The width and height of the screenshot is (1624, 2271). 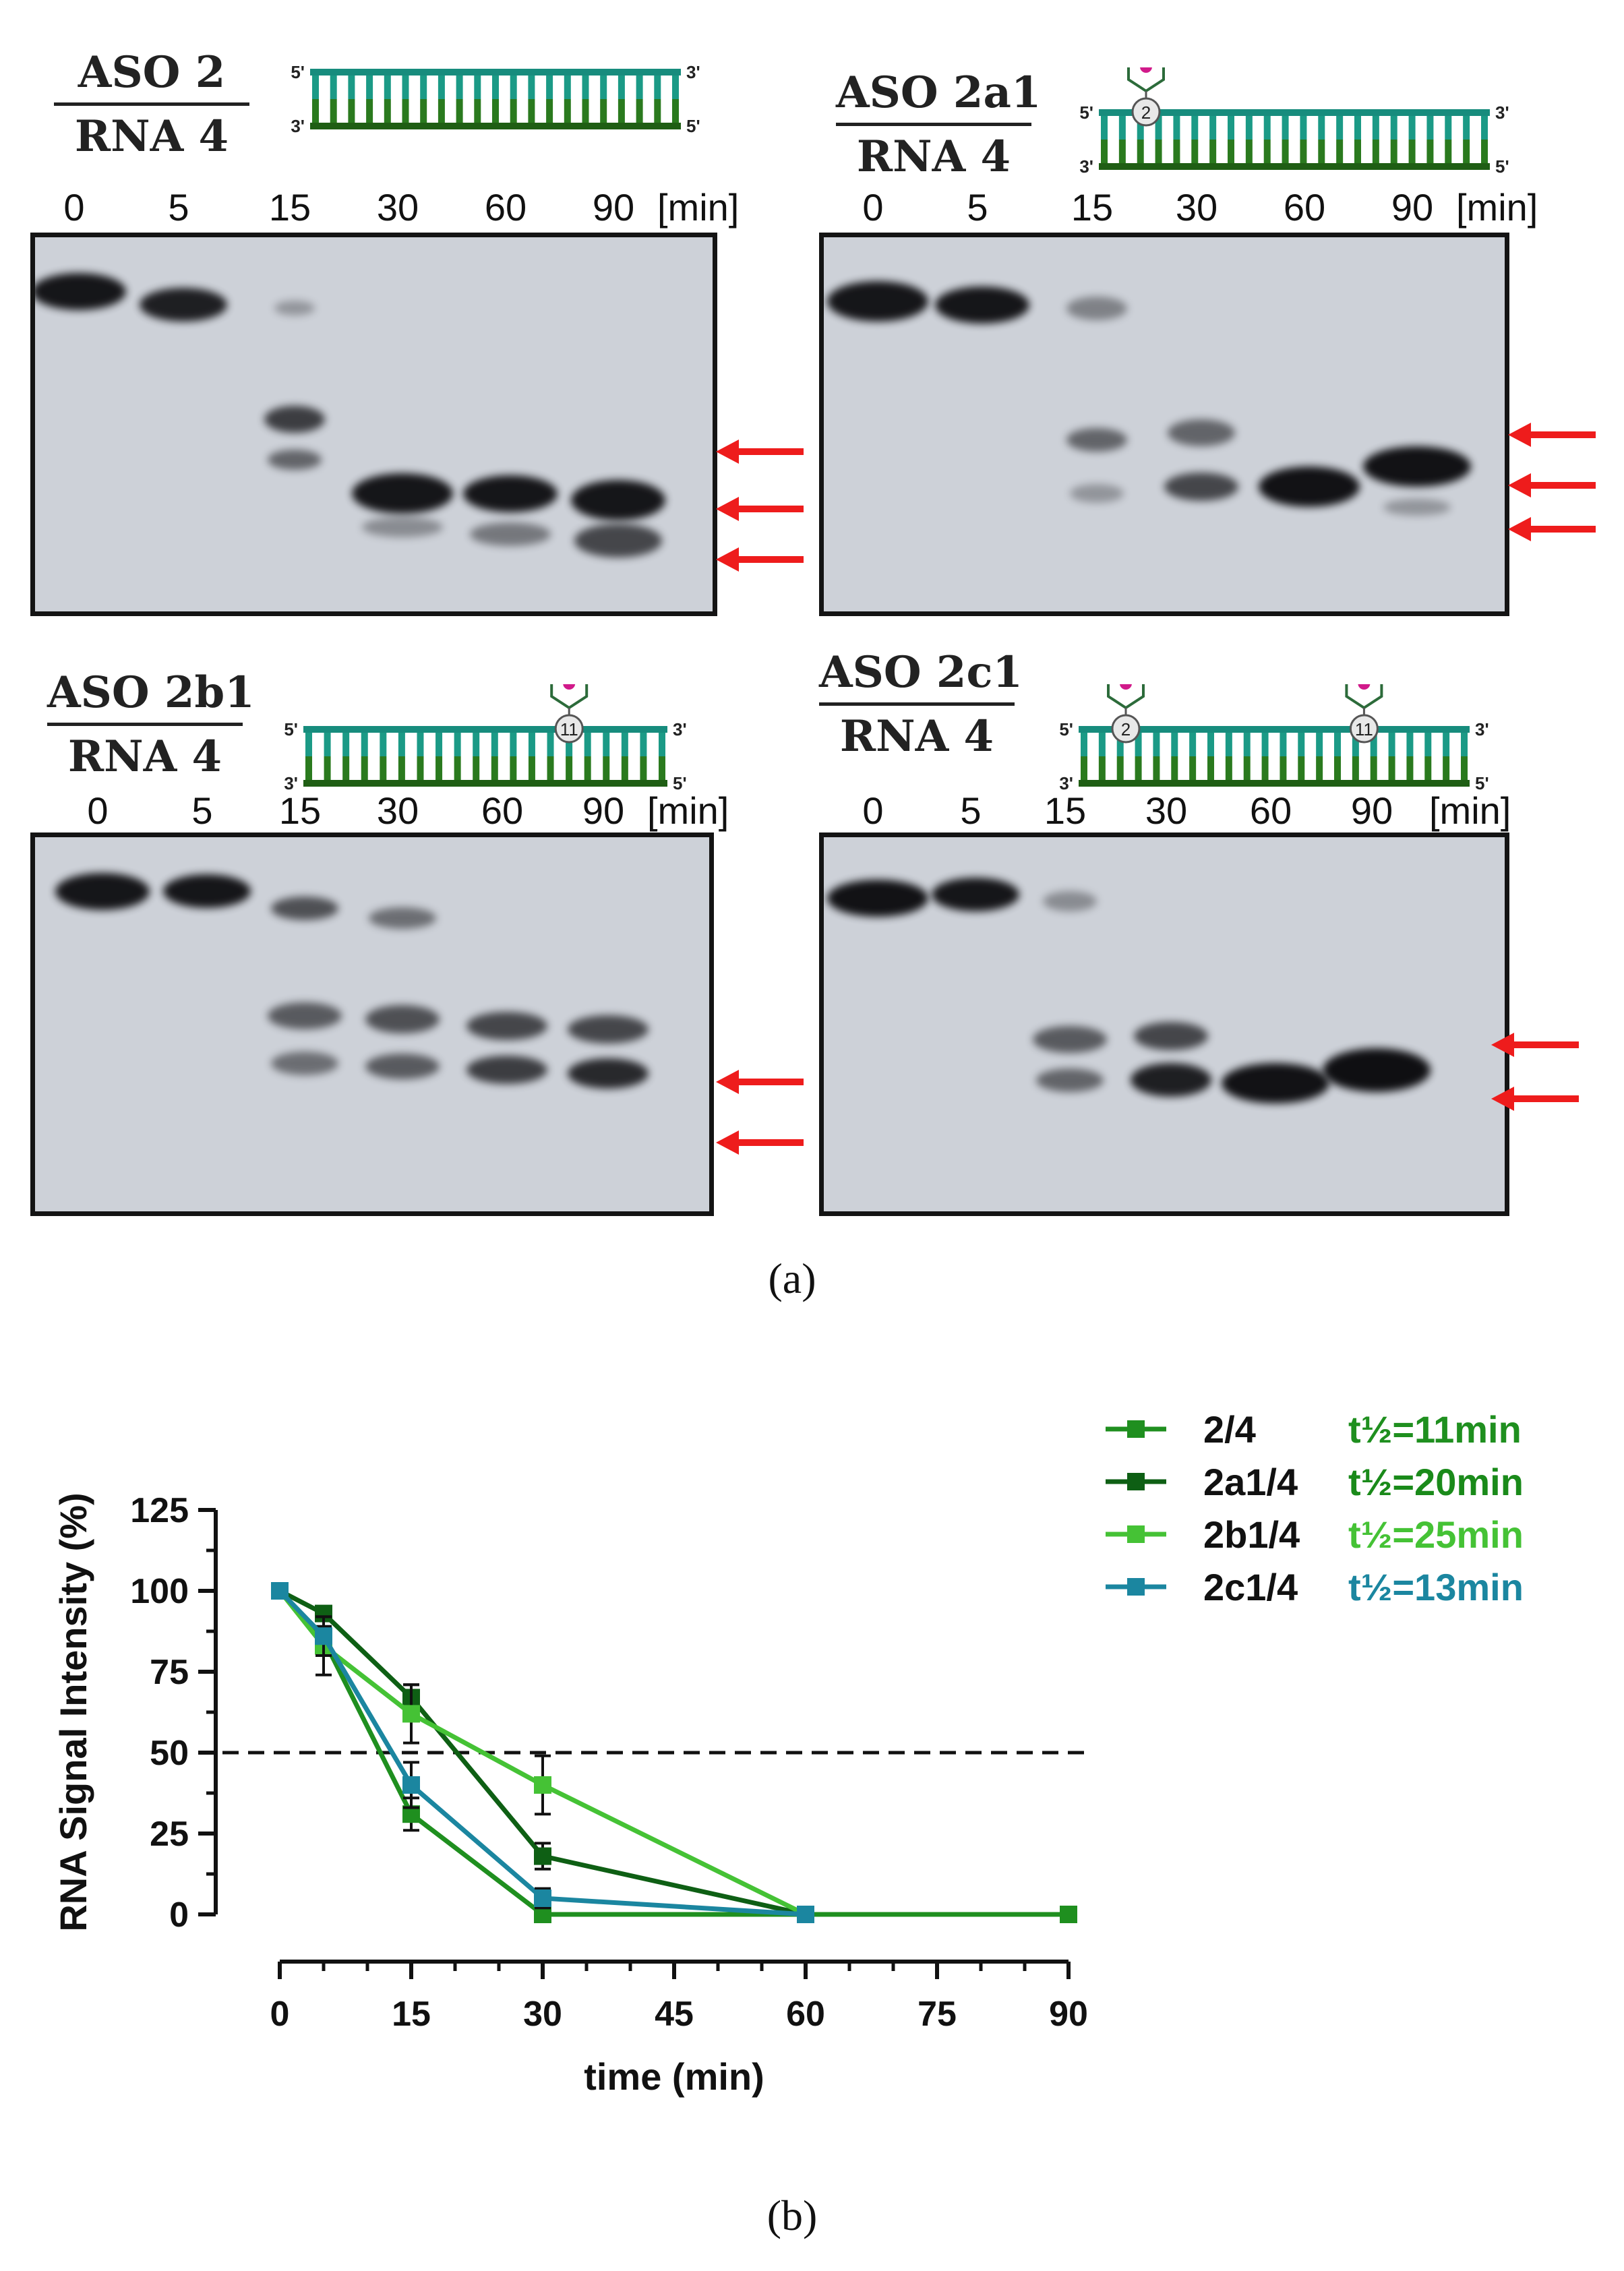 I want to click on duplex-schematic: 5' 3' 3' 5' 11, so click(x=486, y=738).